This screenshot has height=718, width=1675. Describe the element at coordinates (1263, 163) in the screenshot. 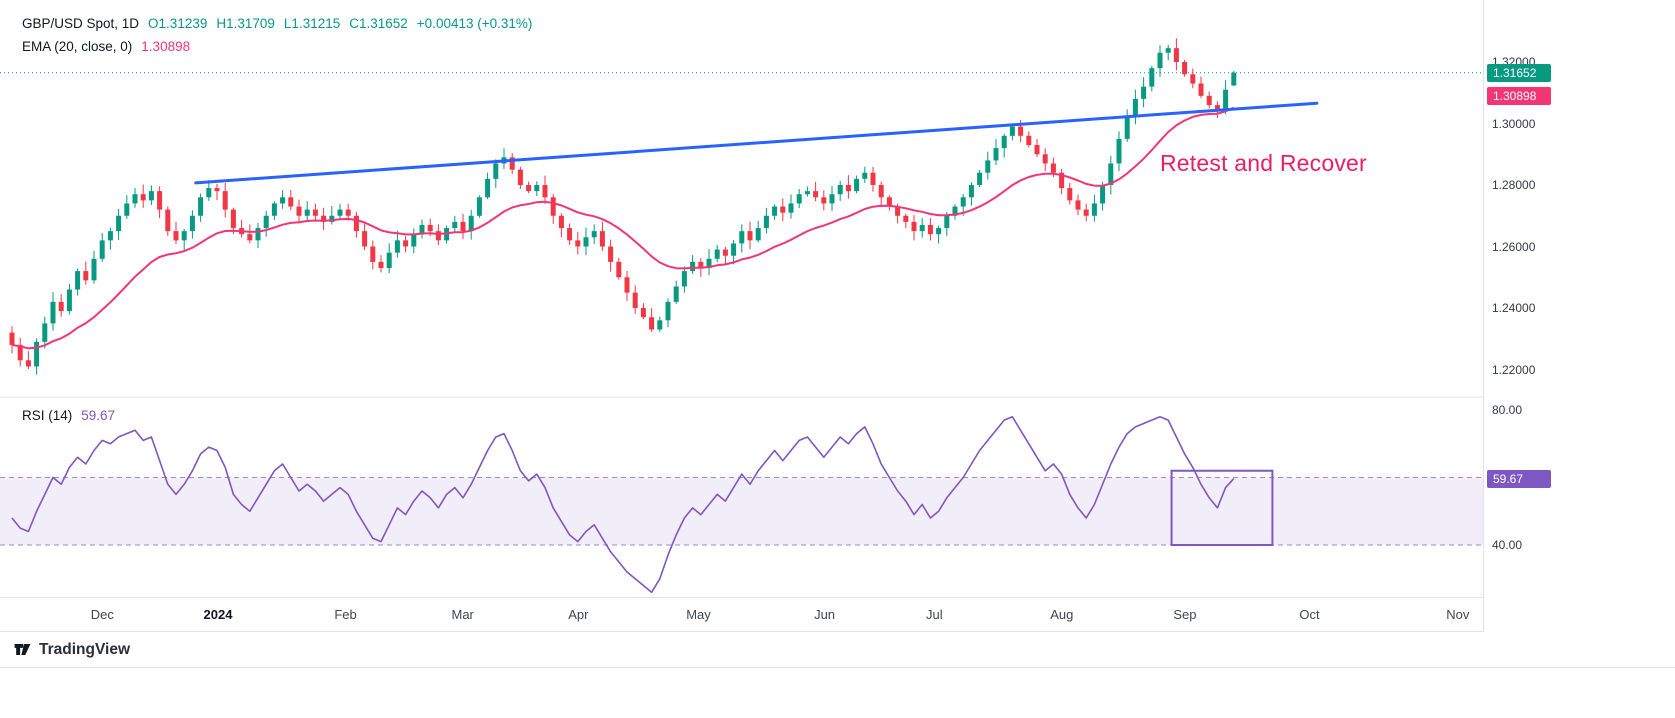

I see `chart-annotation-text: Retest and Recover` at that location.